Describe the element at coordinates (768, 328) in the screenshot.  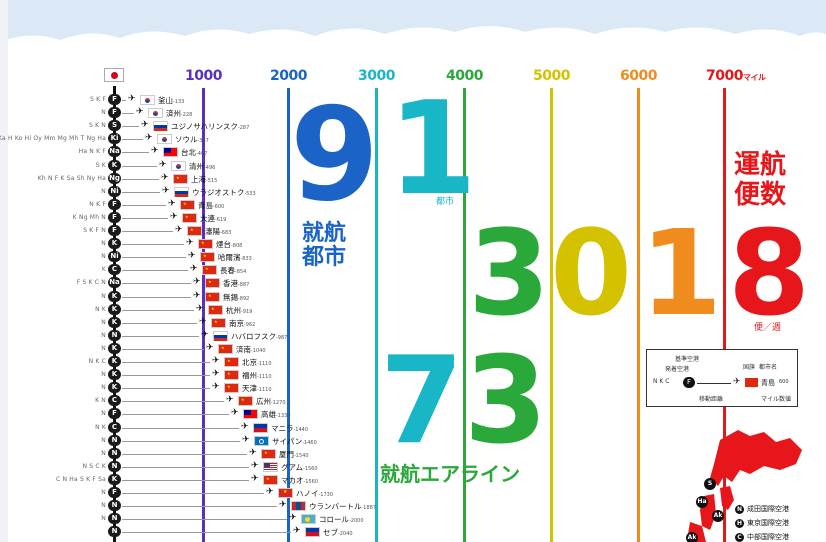
I see `flights-unit: 便／週` at that location.